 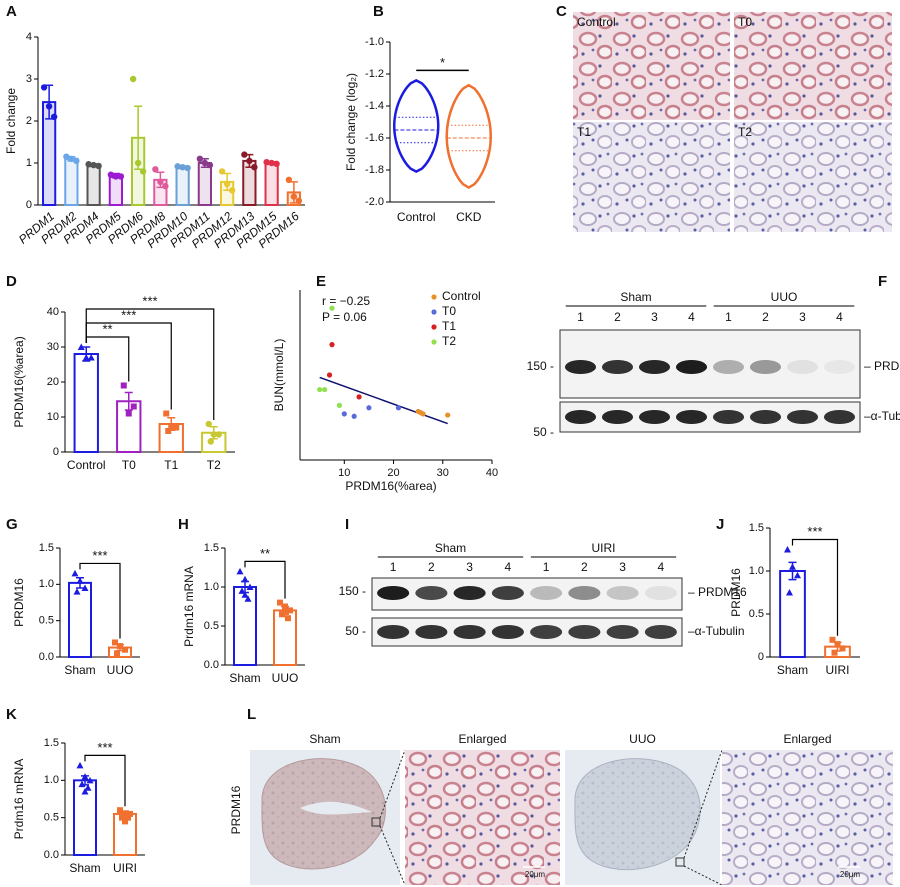 I want to click on x-tick-label: 10, so click(x=344, y=473).